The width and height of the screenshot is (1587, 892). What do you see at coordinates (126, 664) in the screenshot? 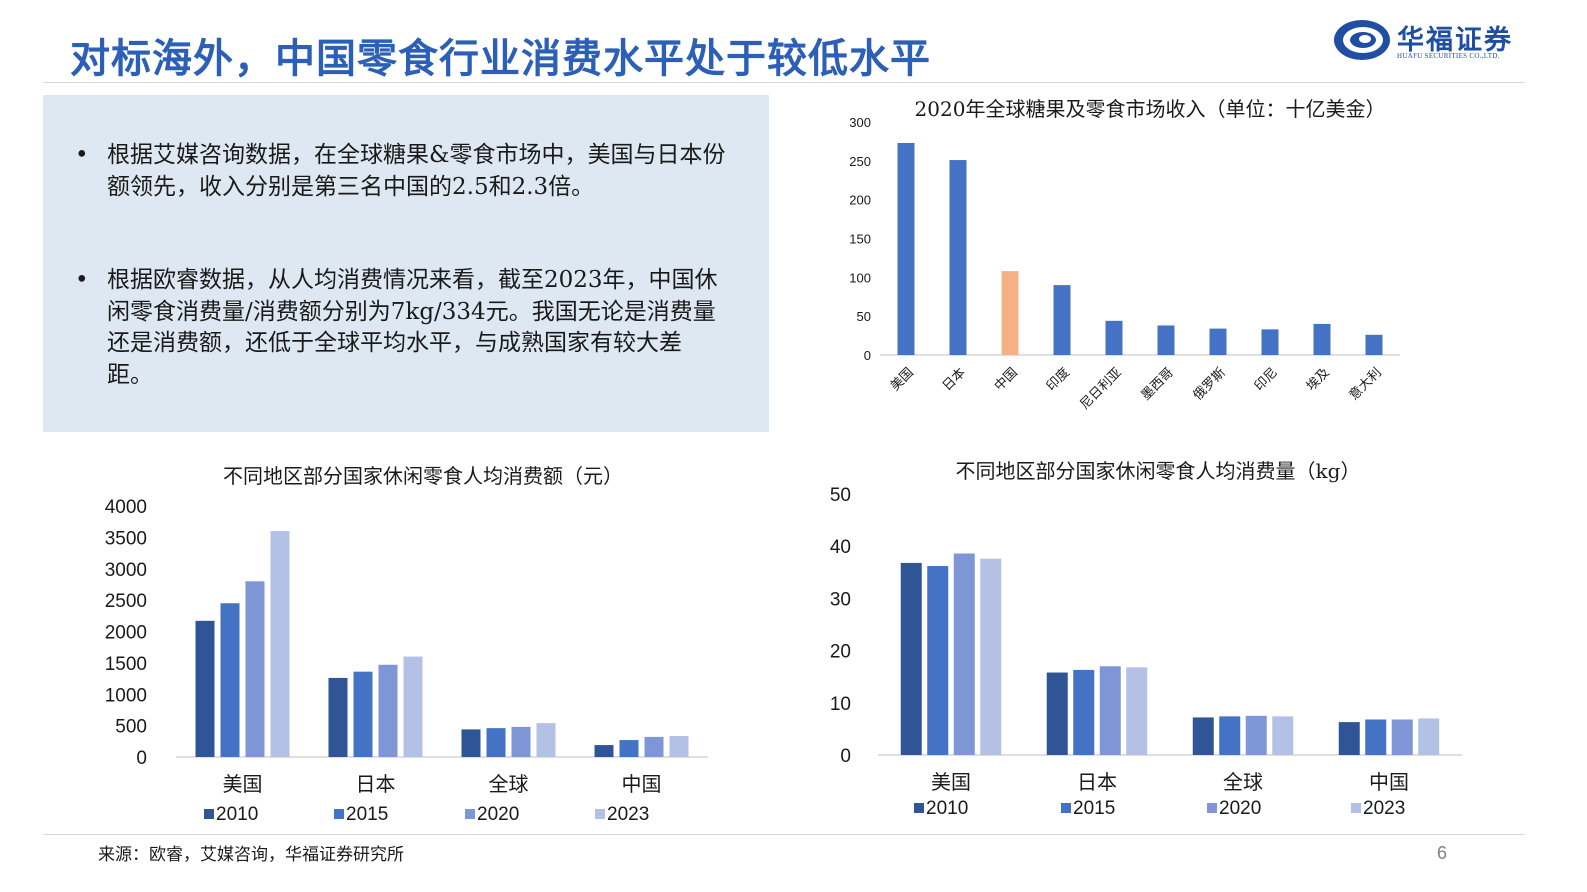
I see `y-tick-label: 1500` at bounding box center [126, 664].